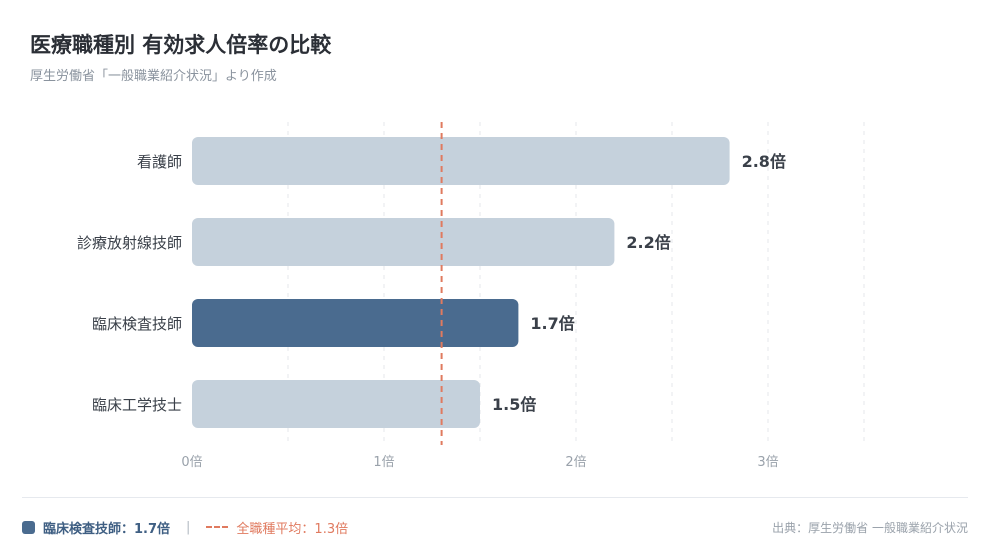 The height and width of the screenshot is (559, 1000). I want to click on x-tick-label: 0倍, so click(191, 462).